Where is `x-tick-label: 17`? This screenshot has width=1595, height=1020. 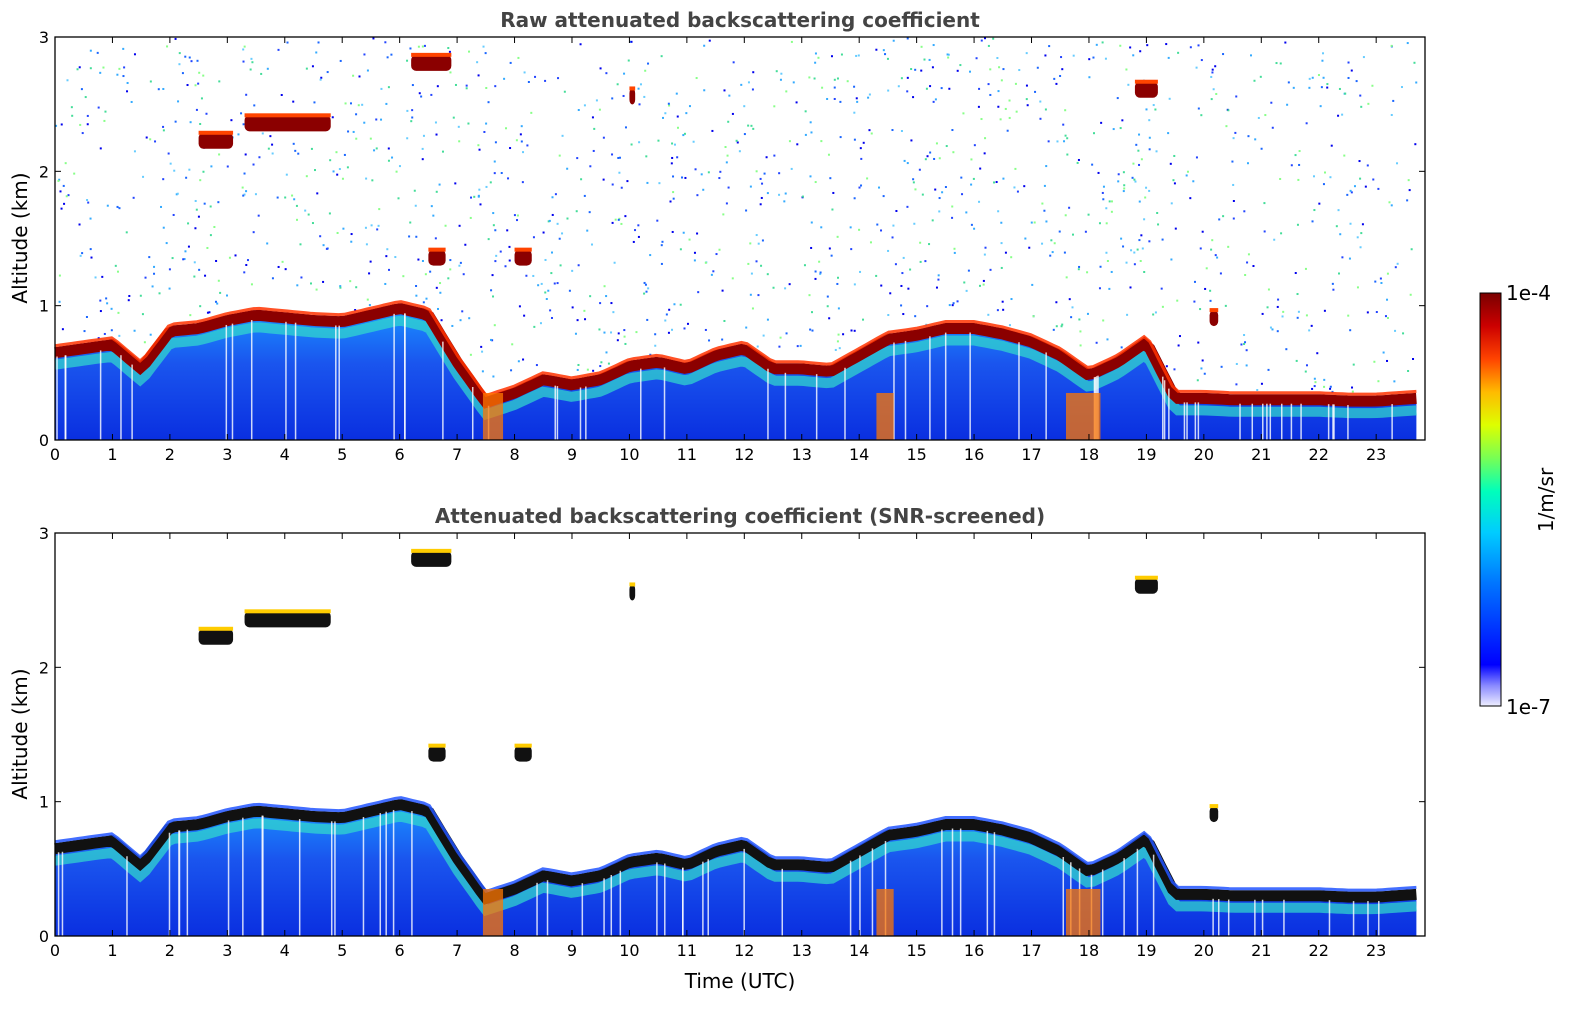 x-tick-label: 17 is located at coordinates (1031, 950).